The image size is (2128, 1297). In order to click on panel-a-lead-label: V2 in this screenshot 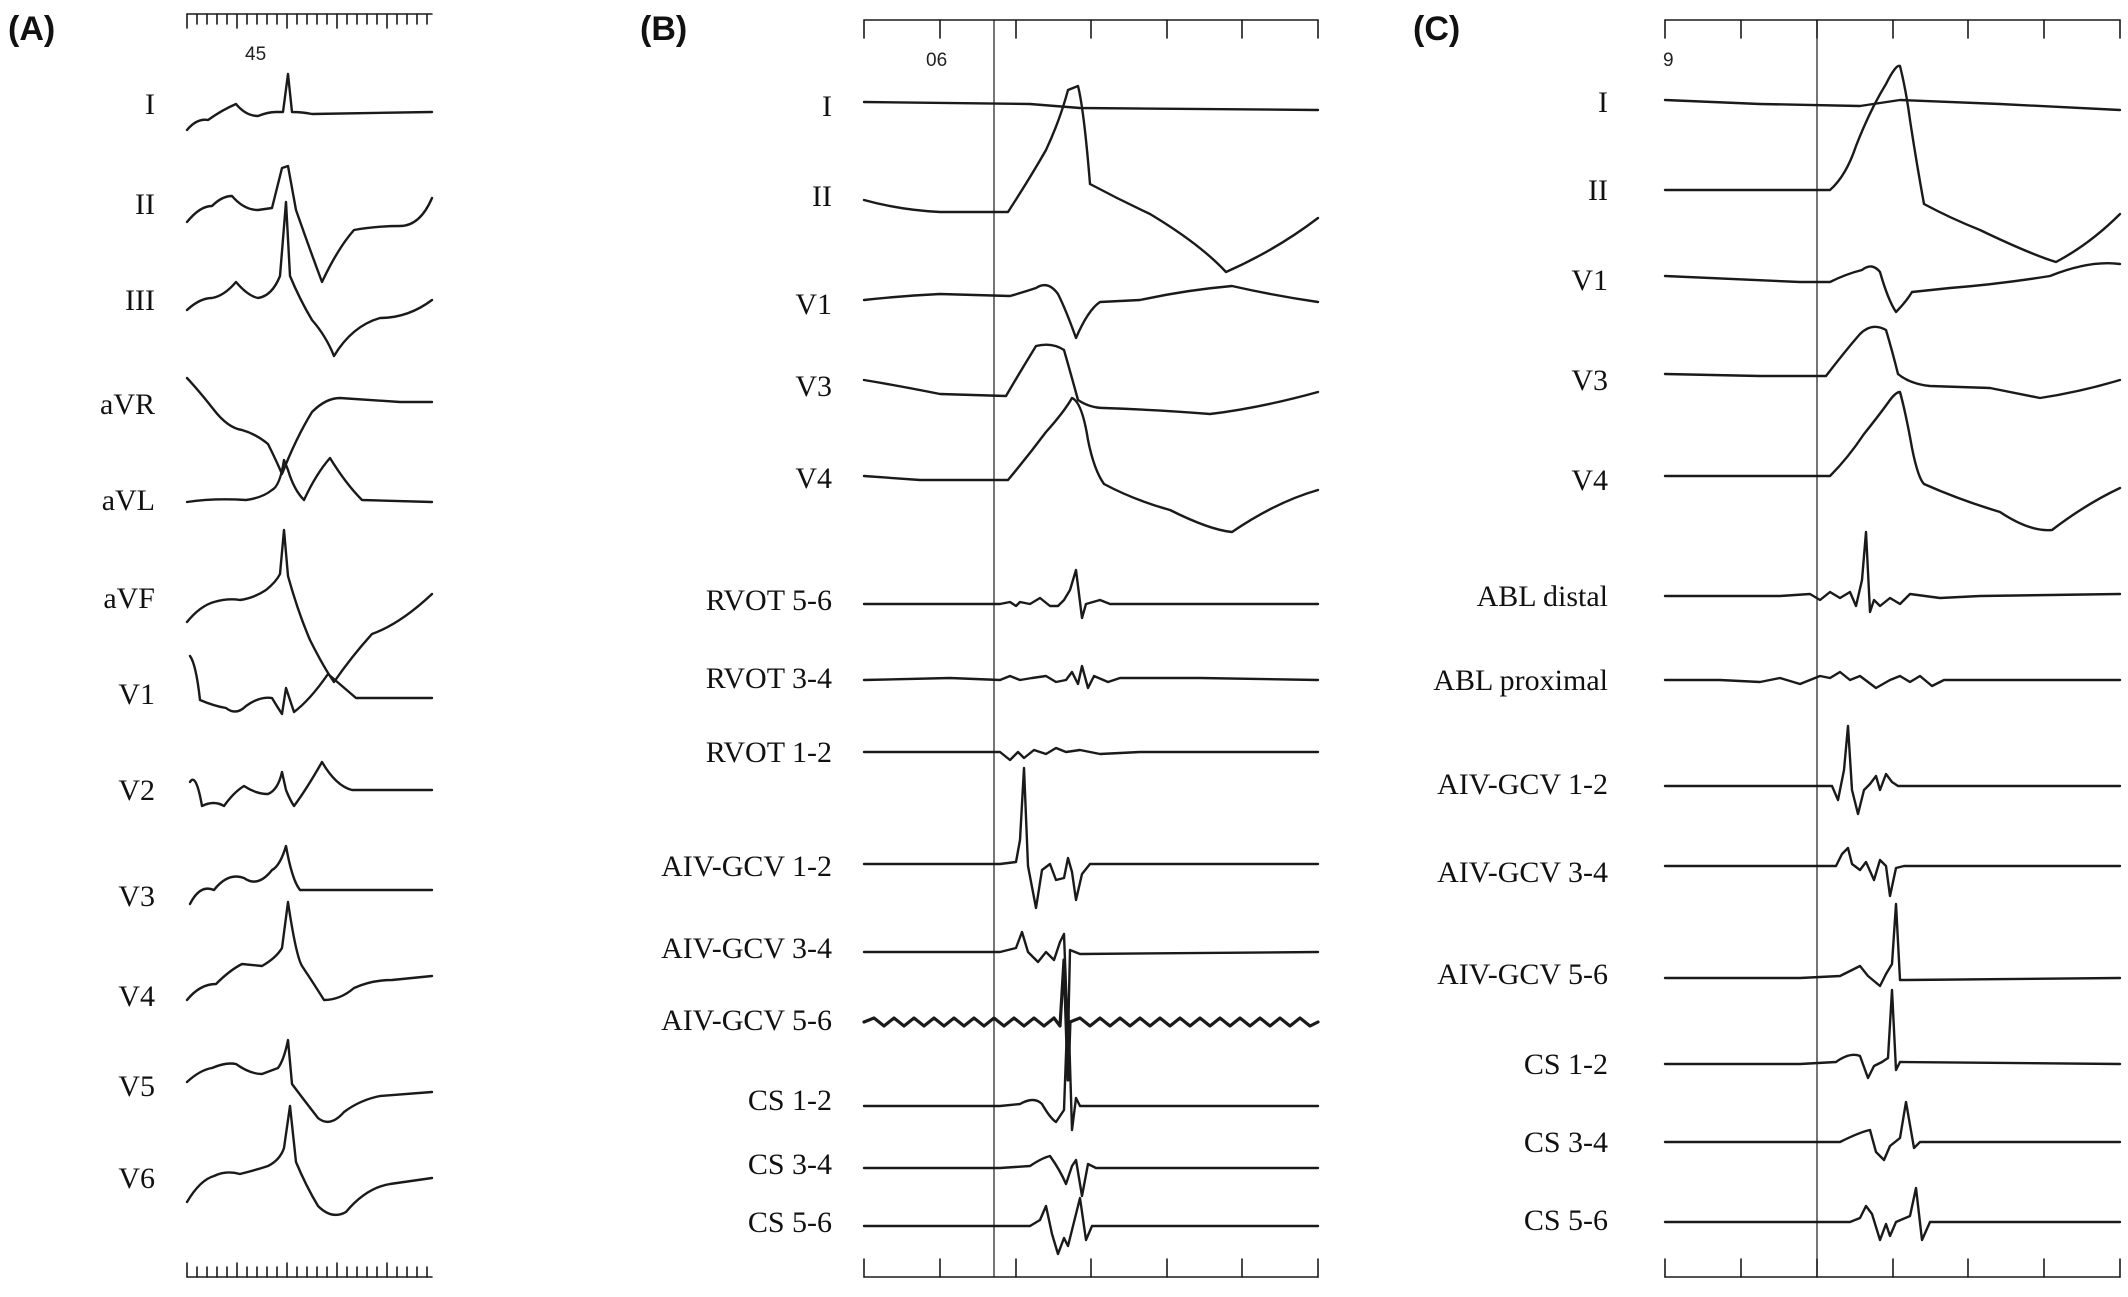, I will do `click(136, 790)`.